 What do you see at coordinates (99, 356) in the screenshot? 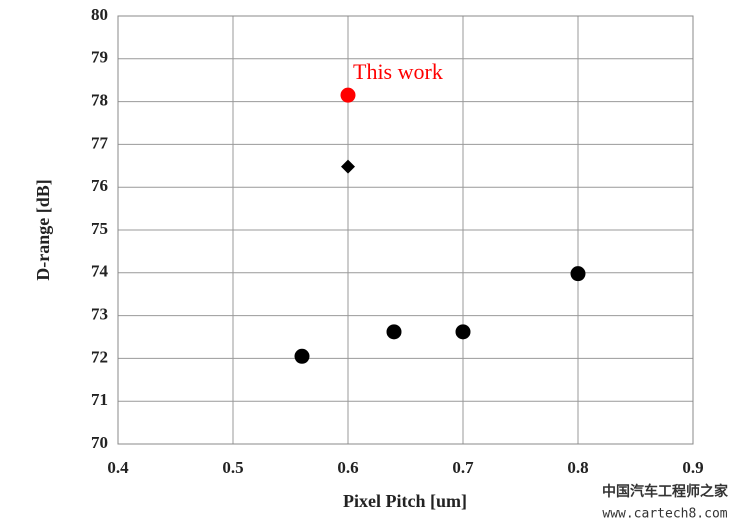
I see `y-tick-label: 72` at bounding box center [99, 356].